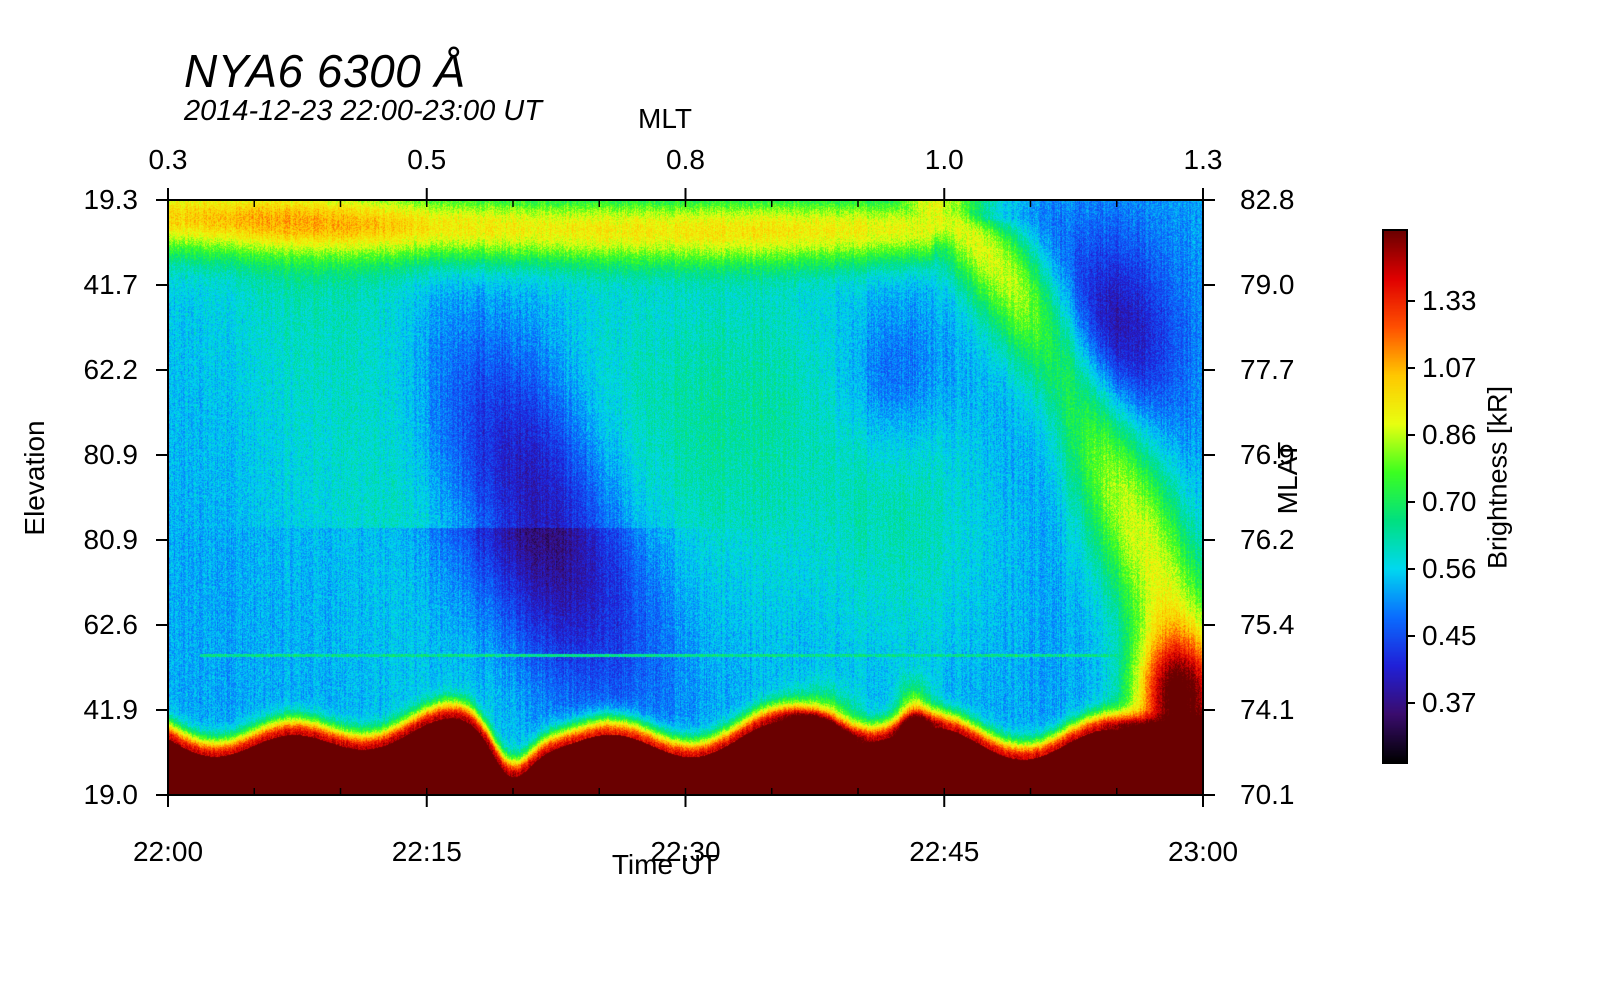  I want to click on top-tick-label: 1.0, so click(944, 159).